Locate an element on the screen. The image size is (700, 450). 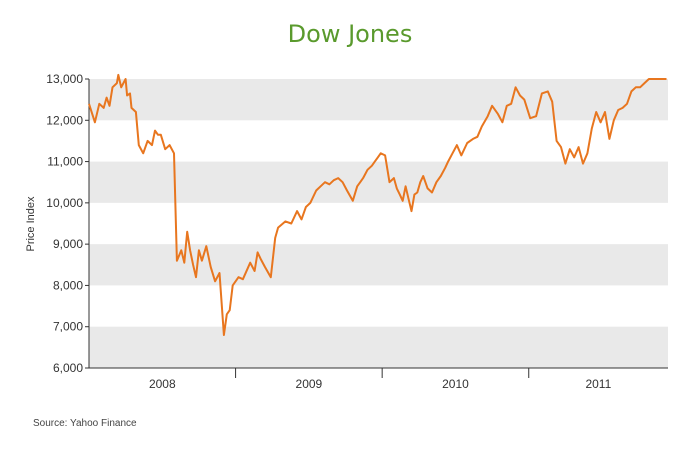
source-note: Source: Yahoo Finance is located at coordinates (85, 423).